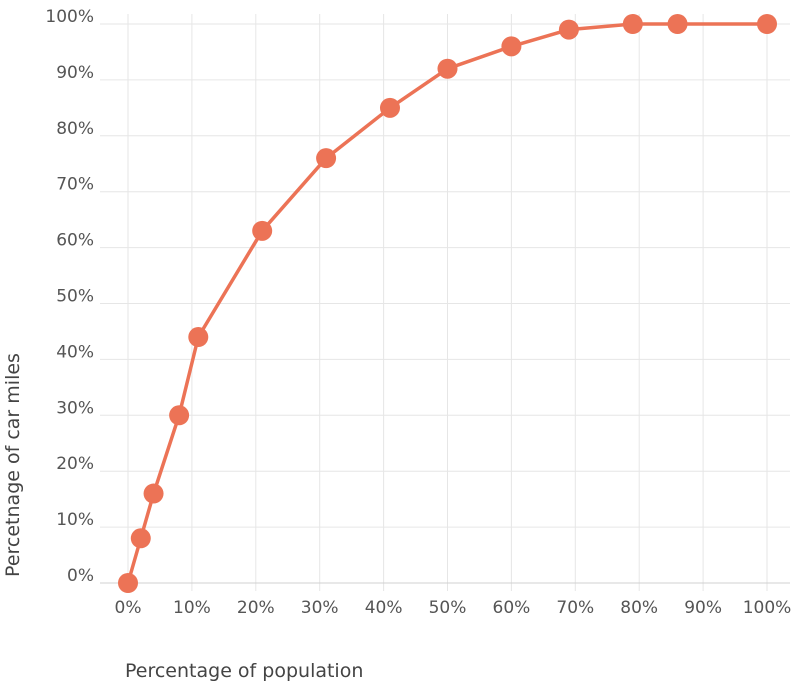  What do you see at coordinates (75, 73) in the screenshot?
I see `y-tick-label: 90%` at bounding box center [75, 73].